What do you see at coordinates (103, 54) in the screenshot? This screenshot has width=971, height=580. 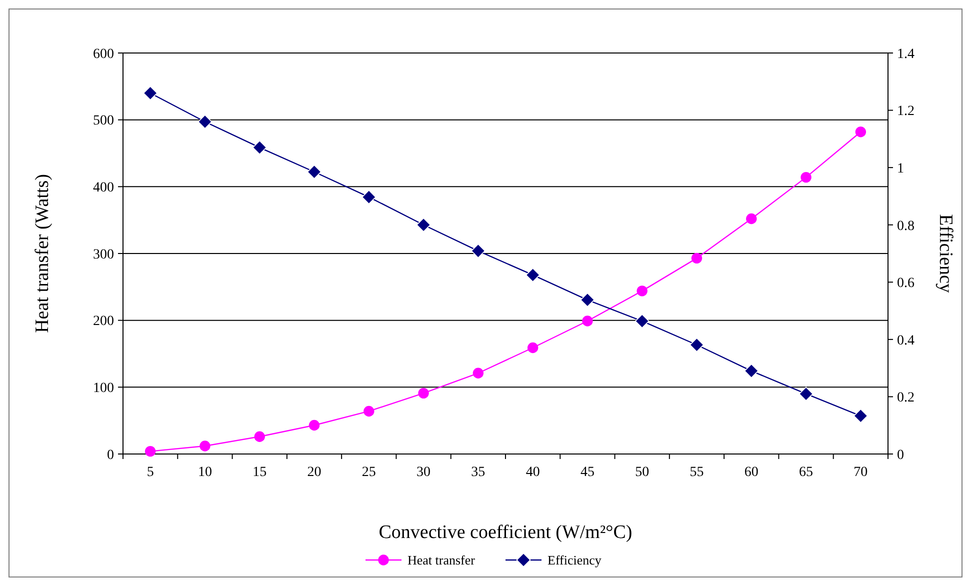 I see `y-tick-label: 600` at bounding box center [103, 54].